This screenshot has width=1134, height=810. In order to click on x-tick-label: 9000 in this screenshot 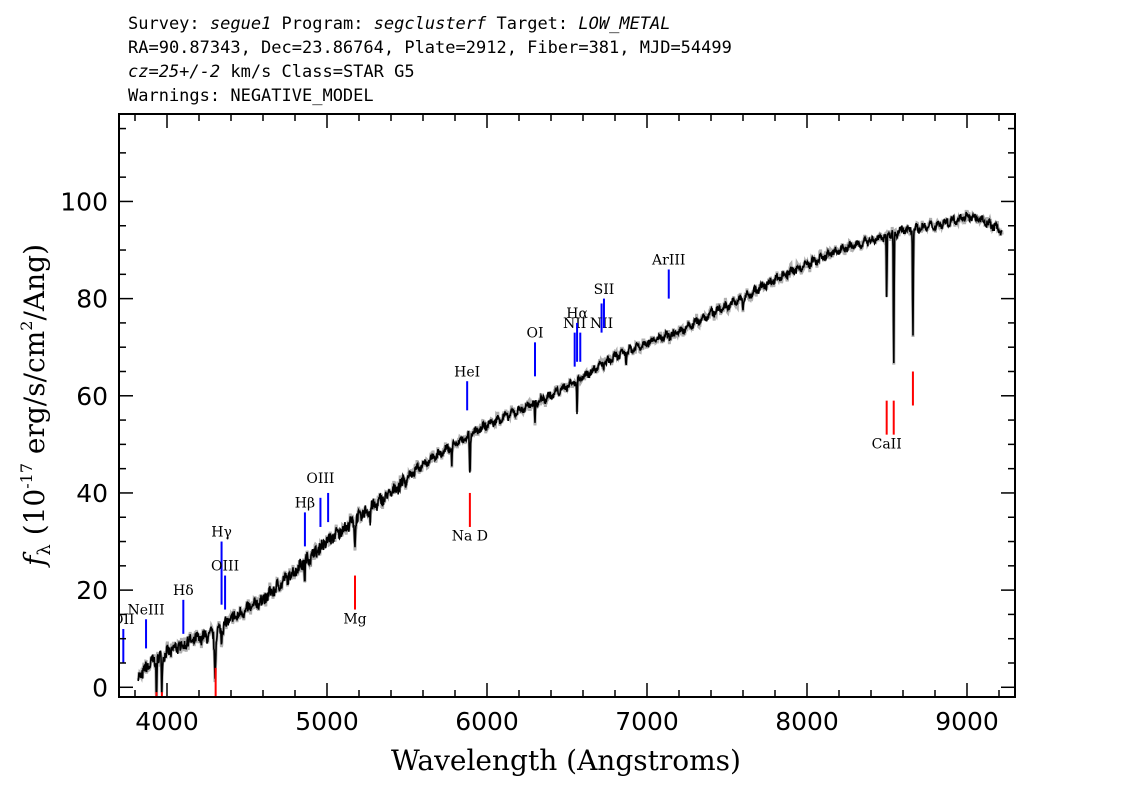, I will do `click(967, 721)`.